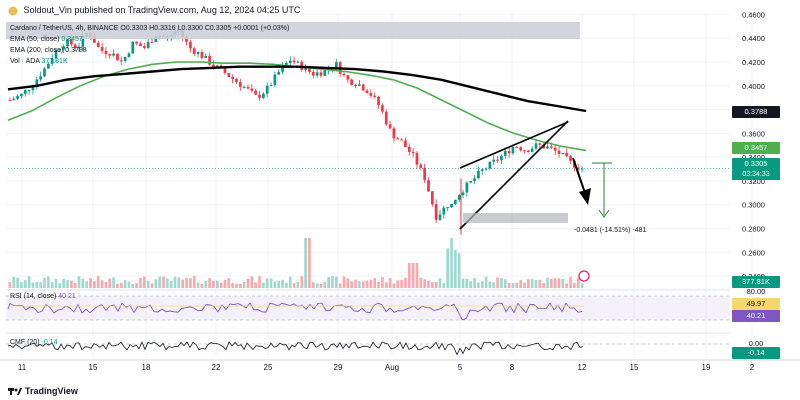 Image resolution: width=800 pixels, height=400 pixels. Describe the element at coordinates (515, 218) in the screenshot. I see `support-zone` at that location.